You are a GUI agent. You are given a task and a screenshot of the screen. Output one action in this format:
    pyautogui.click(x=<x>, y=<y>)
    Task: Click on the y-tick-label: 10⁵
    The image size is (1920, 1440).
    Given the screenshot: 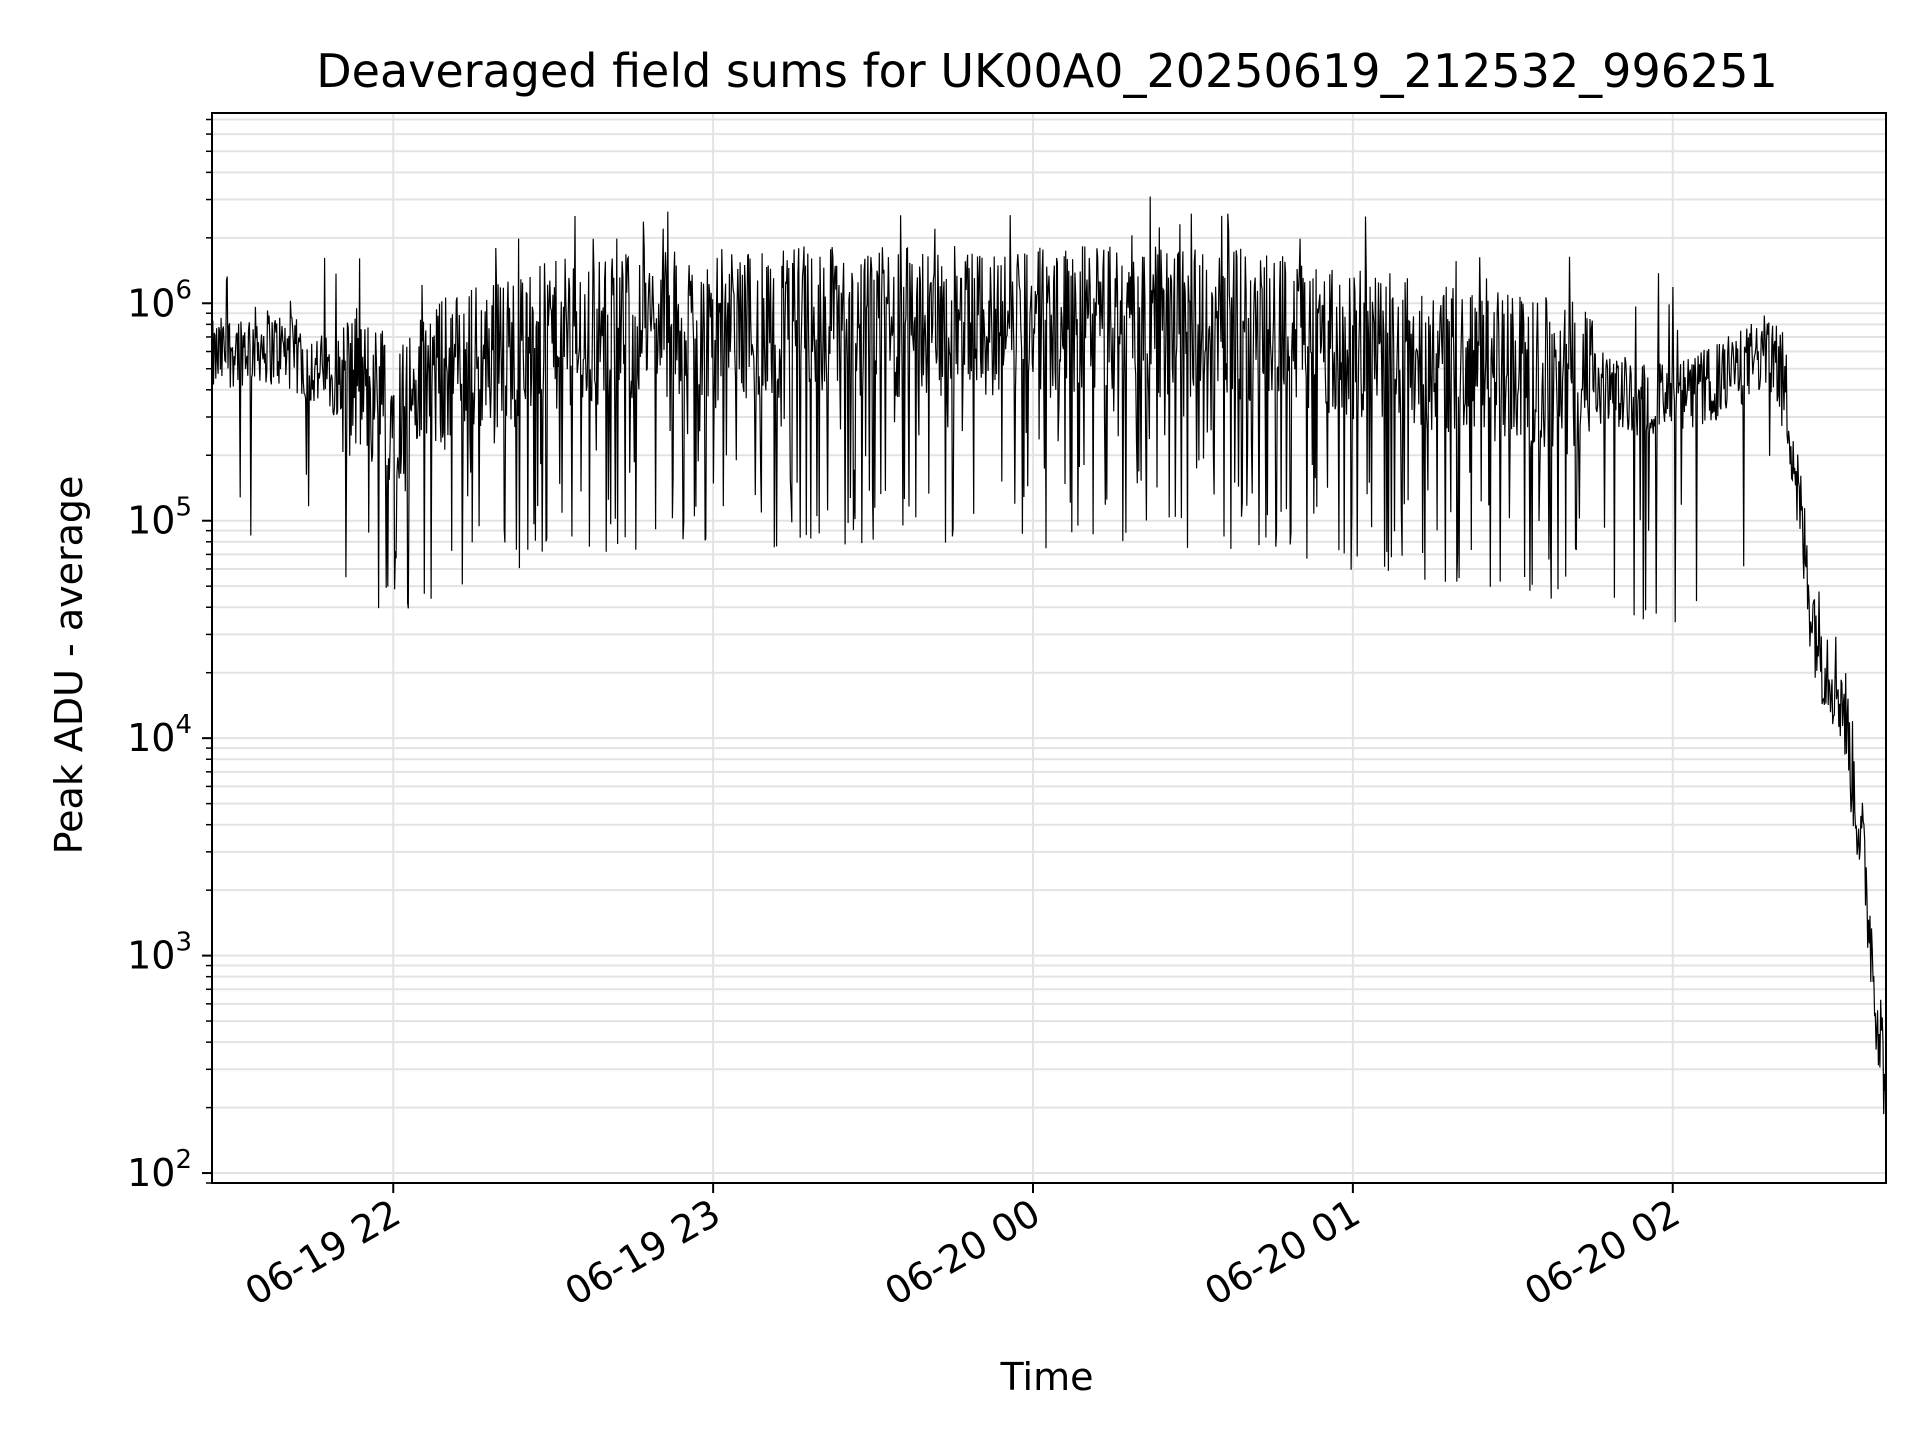 What is the action you would take?
    pyautogui.click(x=159, y=518)
    